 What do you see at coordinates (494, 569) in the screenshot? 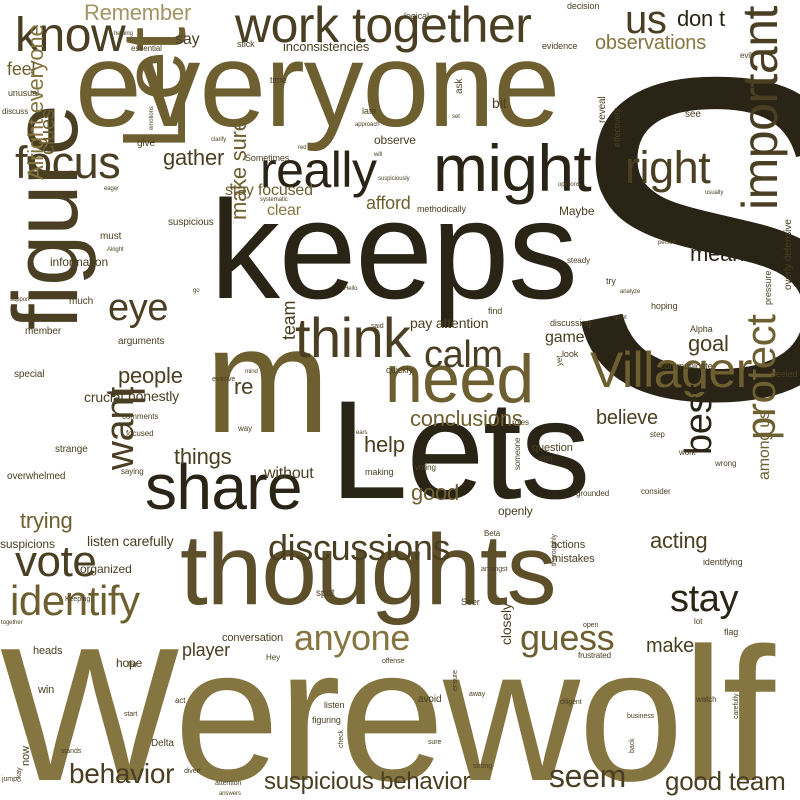
I see `word-amongst: amongst` at bounding box center [494, 569].